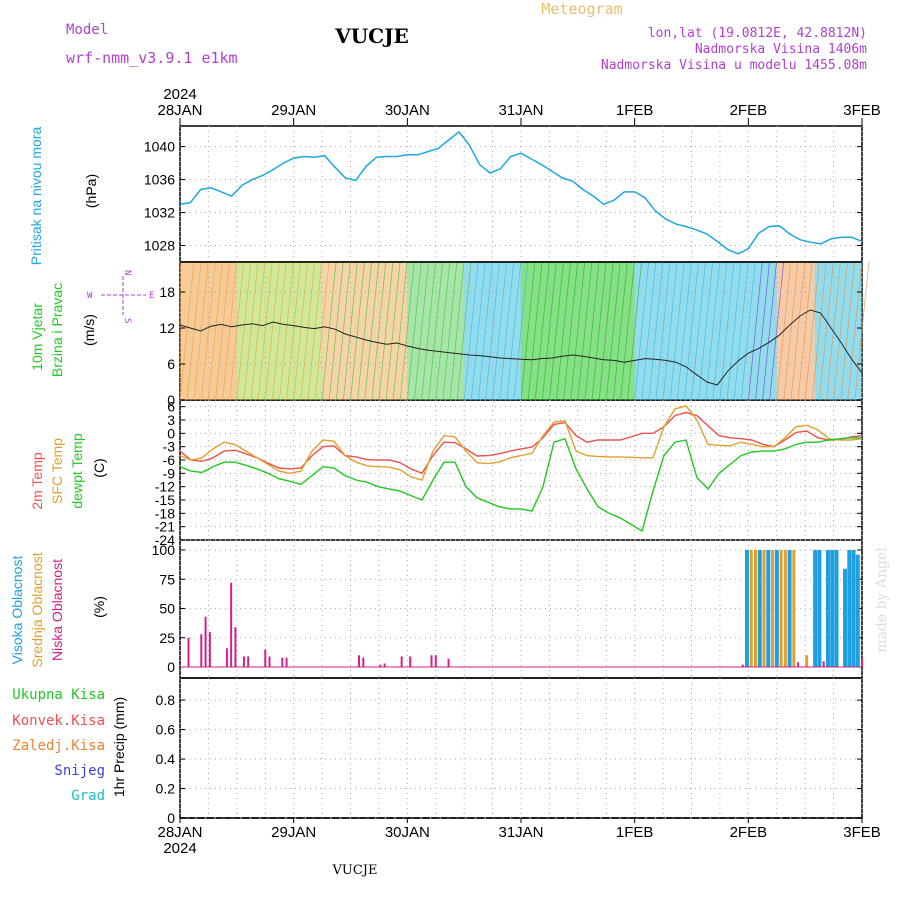 The height and width of the screenshot is (900, 900). Describe the element at coordinates (166, 759) in the screenshot. I see `y-tick-label: 0.4` at that location.